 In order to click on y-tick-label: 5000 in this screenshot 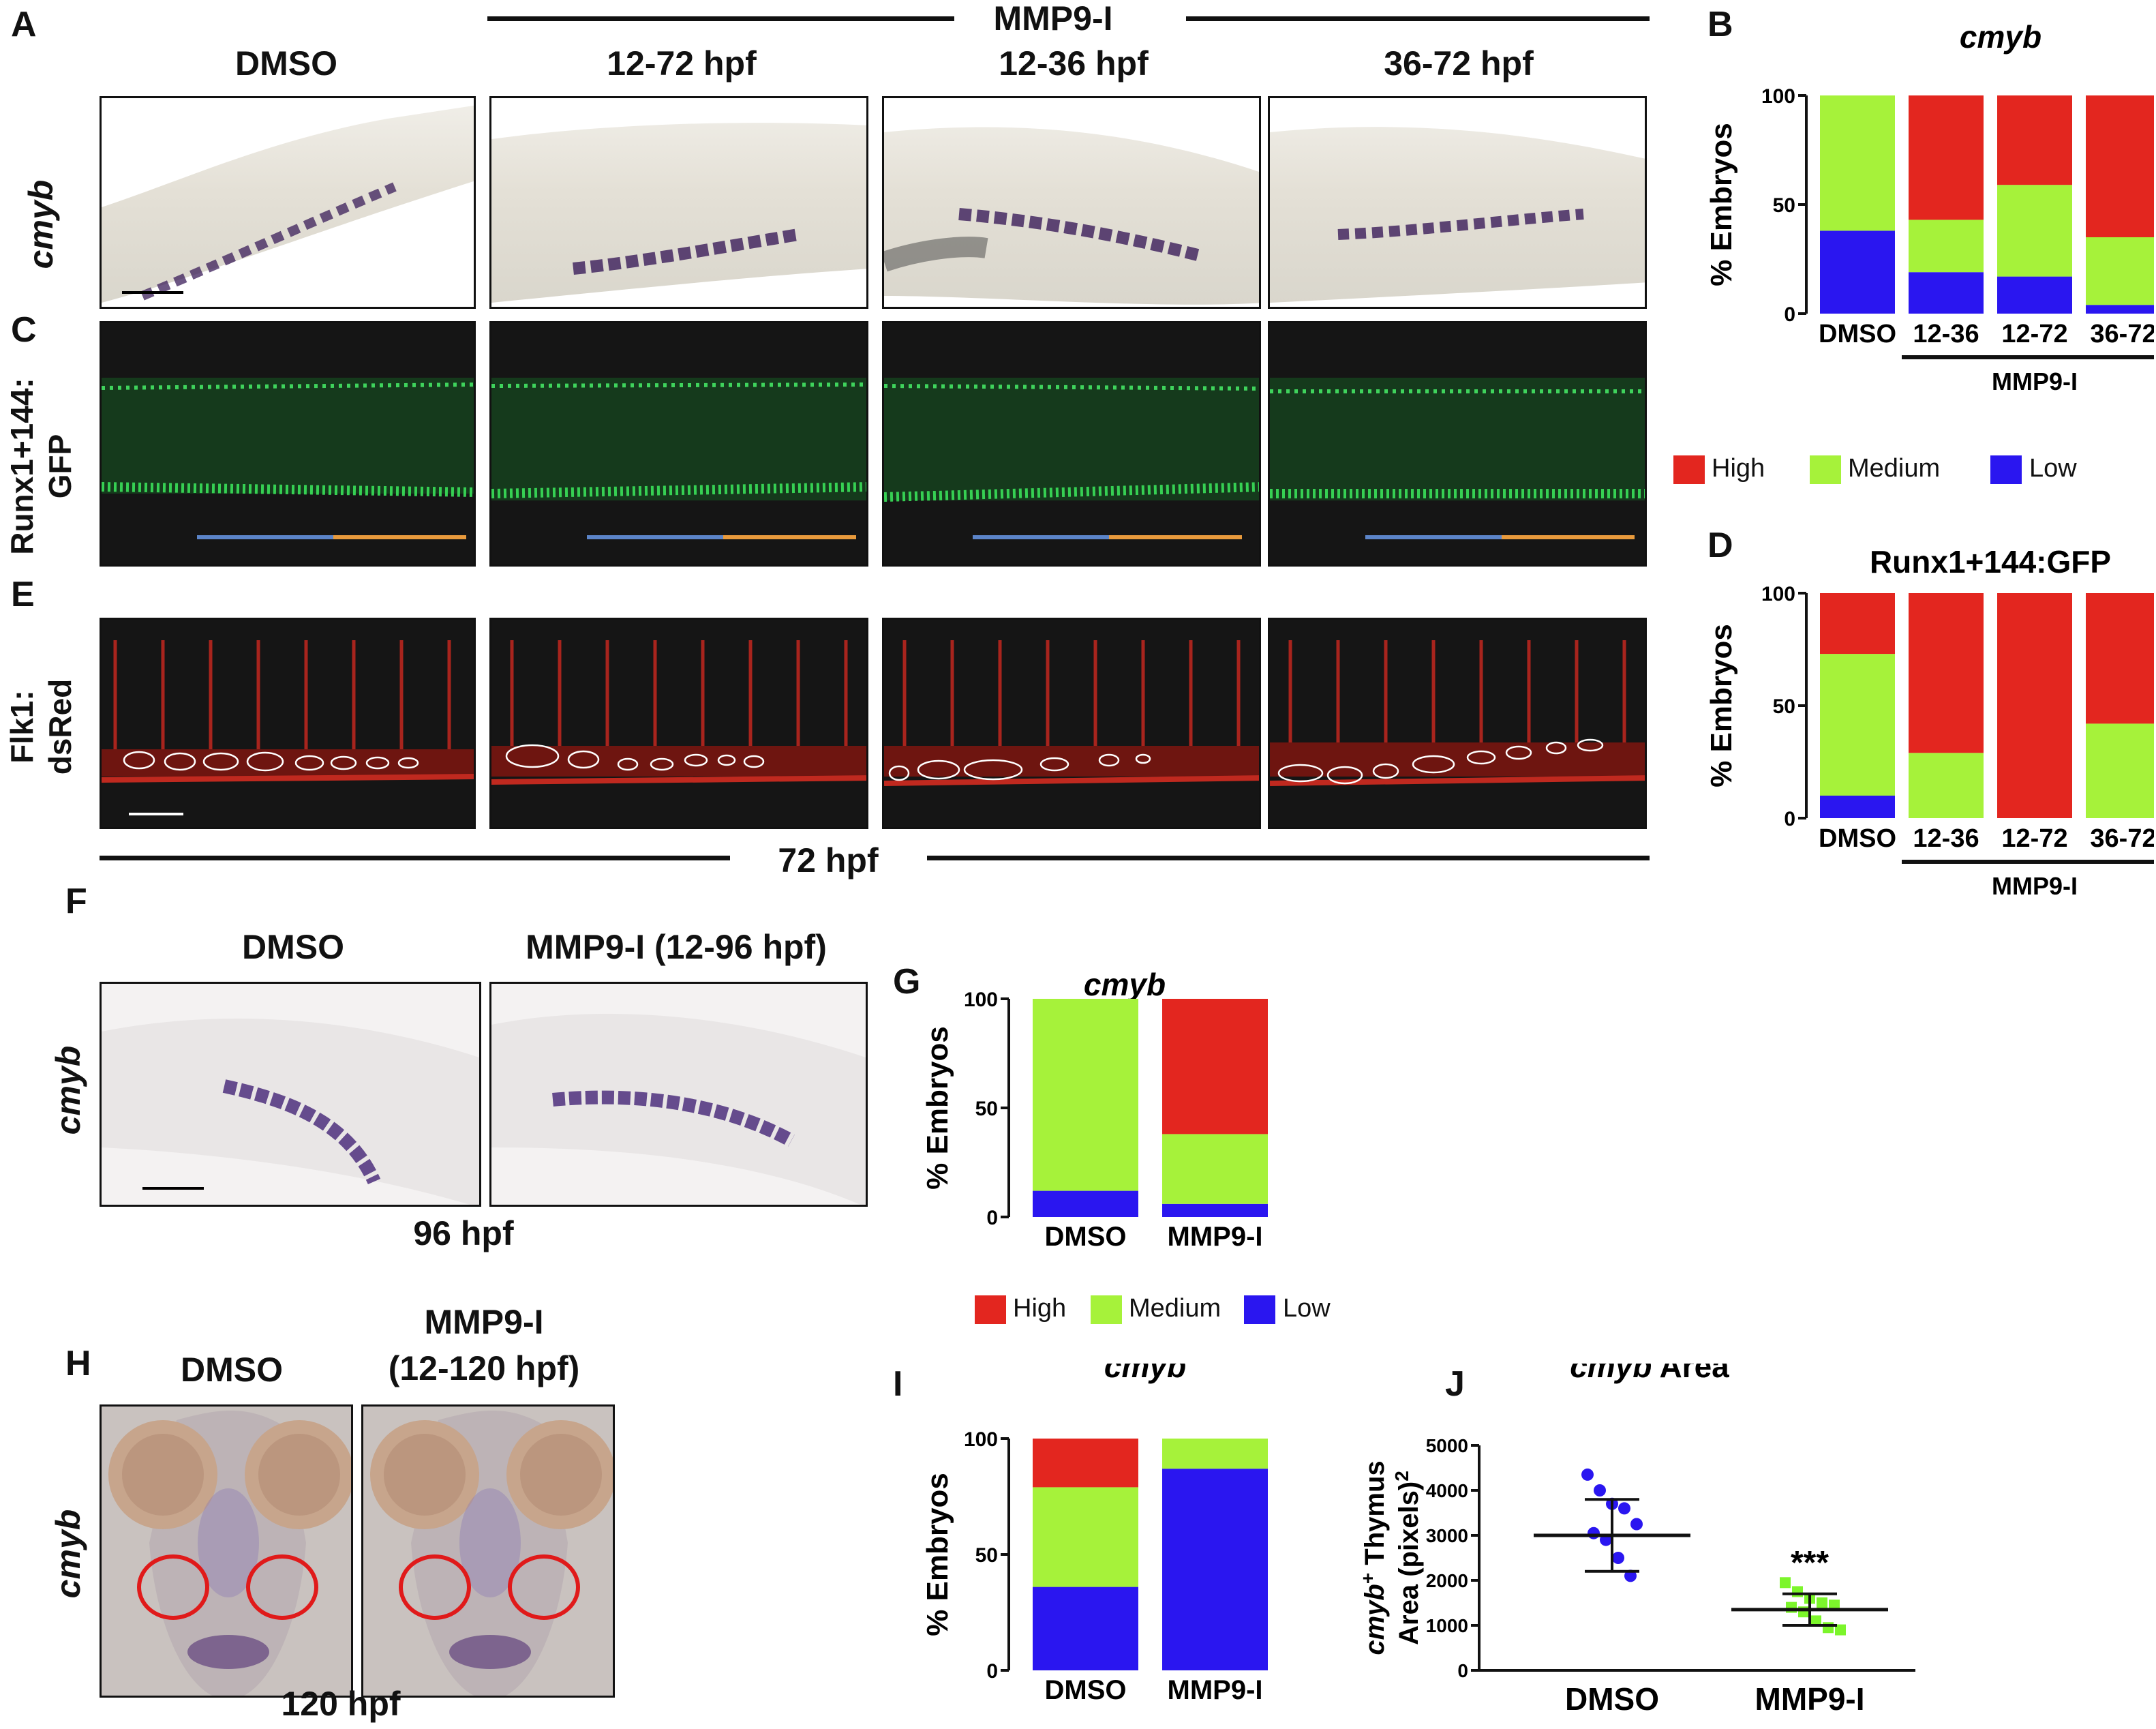, I will do `click(1447, 1445)`.